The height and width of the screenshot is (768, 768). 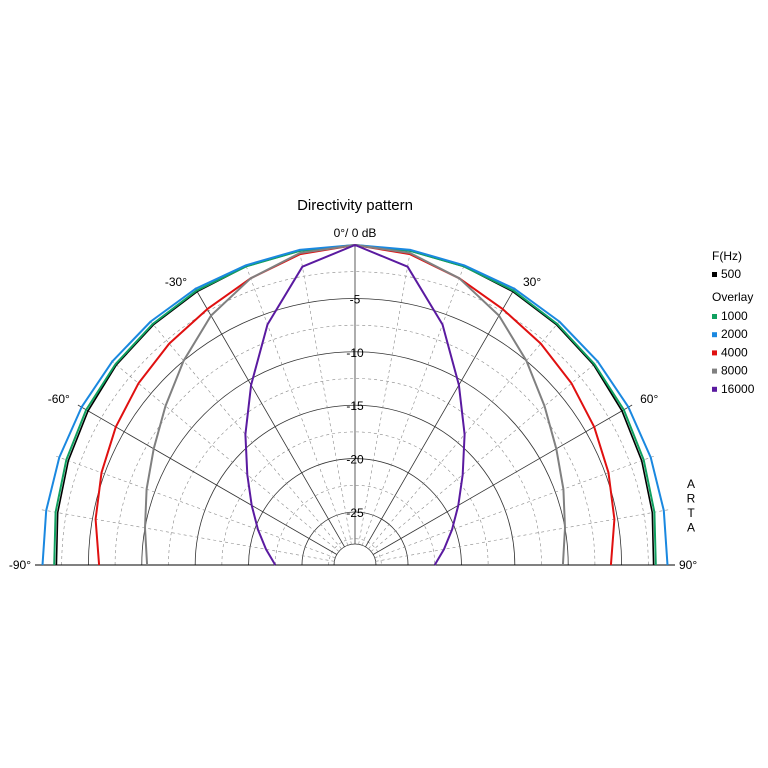 I want to click on watermark-letter: R, so click(x=691, y=499).